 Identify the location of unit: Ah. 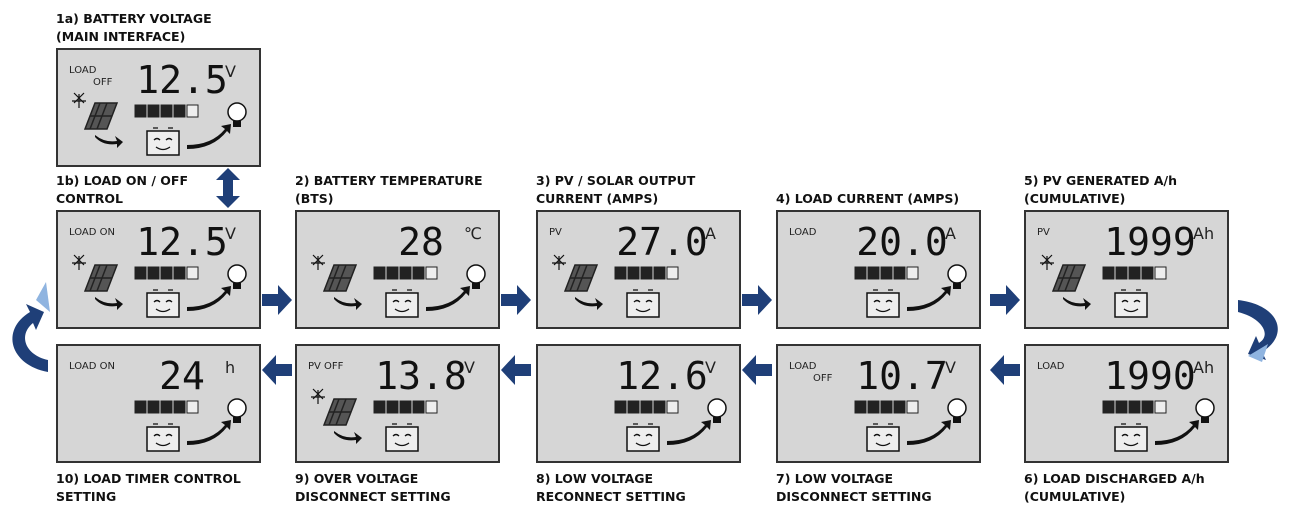
(1203, 367).